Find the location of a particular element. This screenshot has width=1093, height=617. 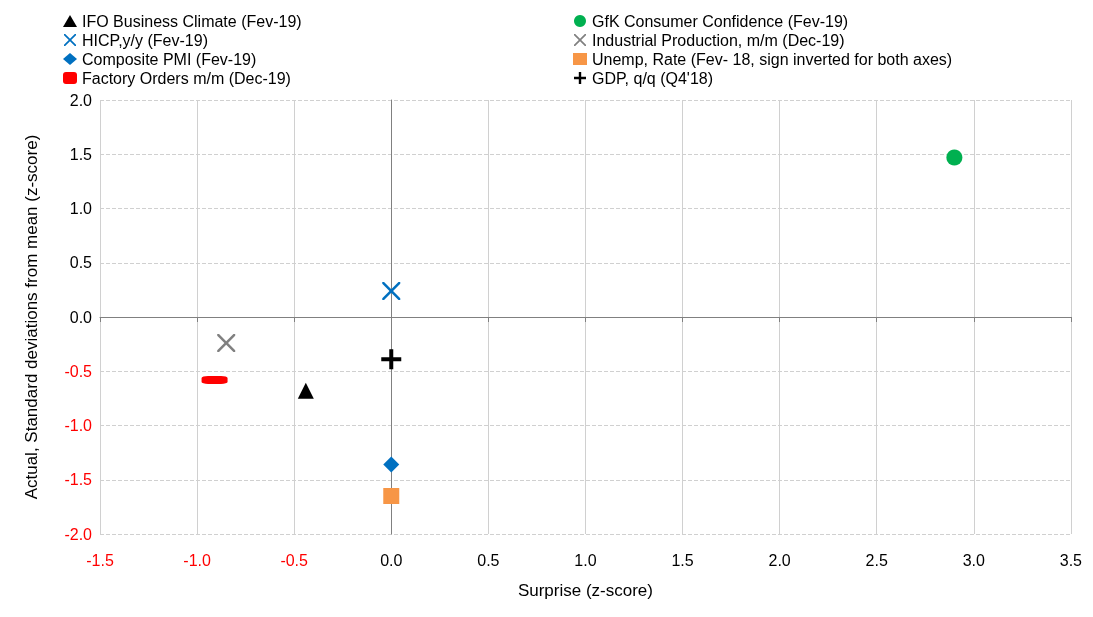

y-tick-label: 1.5 is located at coordinates (81, 154).